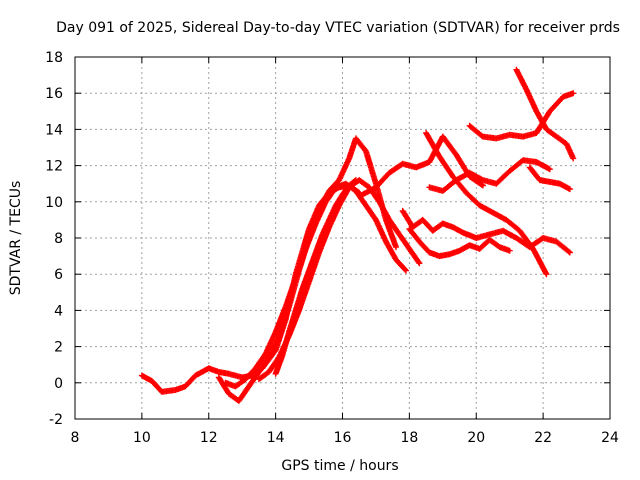 The width and height of the screenshot is (640, 480). What do you see at coordinates (54, 130) in the screenshot?
I see `y-tick-label: 14` at bounding box center [54, 130].